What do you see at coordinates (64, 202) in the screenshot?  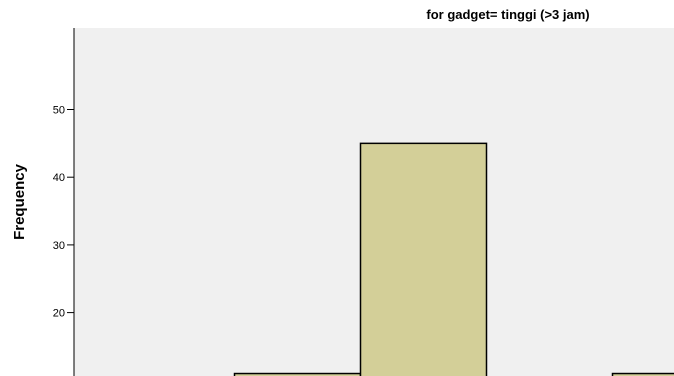 I see `y-axis: 1020304050` at bounding box center [64, 202].